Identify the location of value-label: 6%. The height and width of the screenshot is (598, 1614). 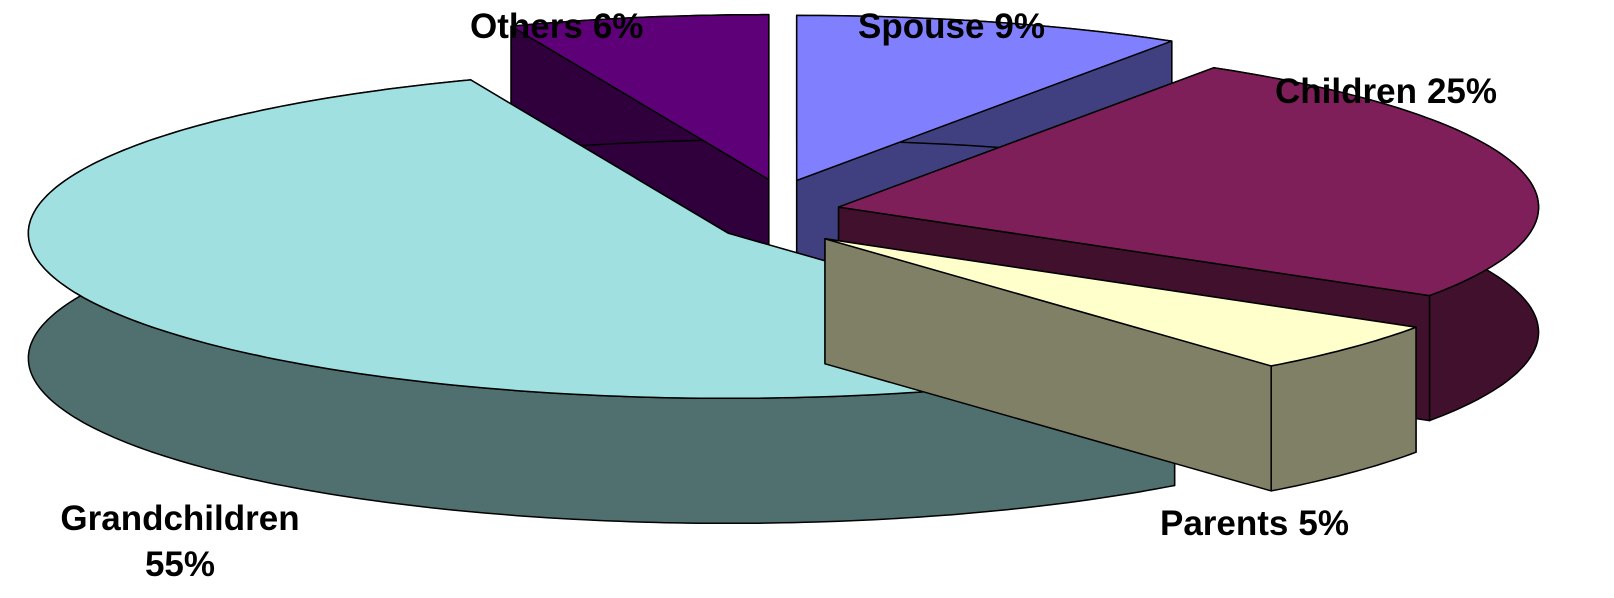
(618, 26).